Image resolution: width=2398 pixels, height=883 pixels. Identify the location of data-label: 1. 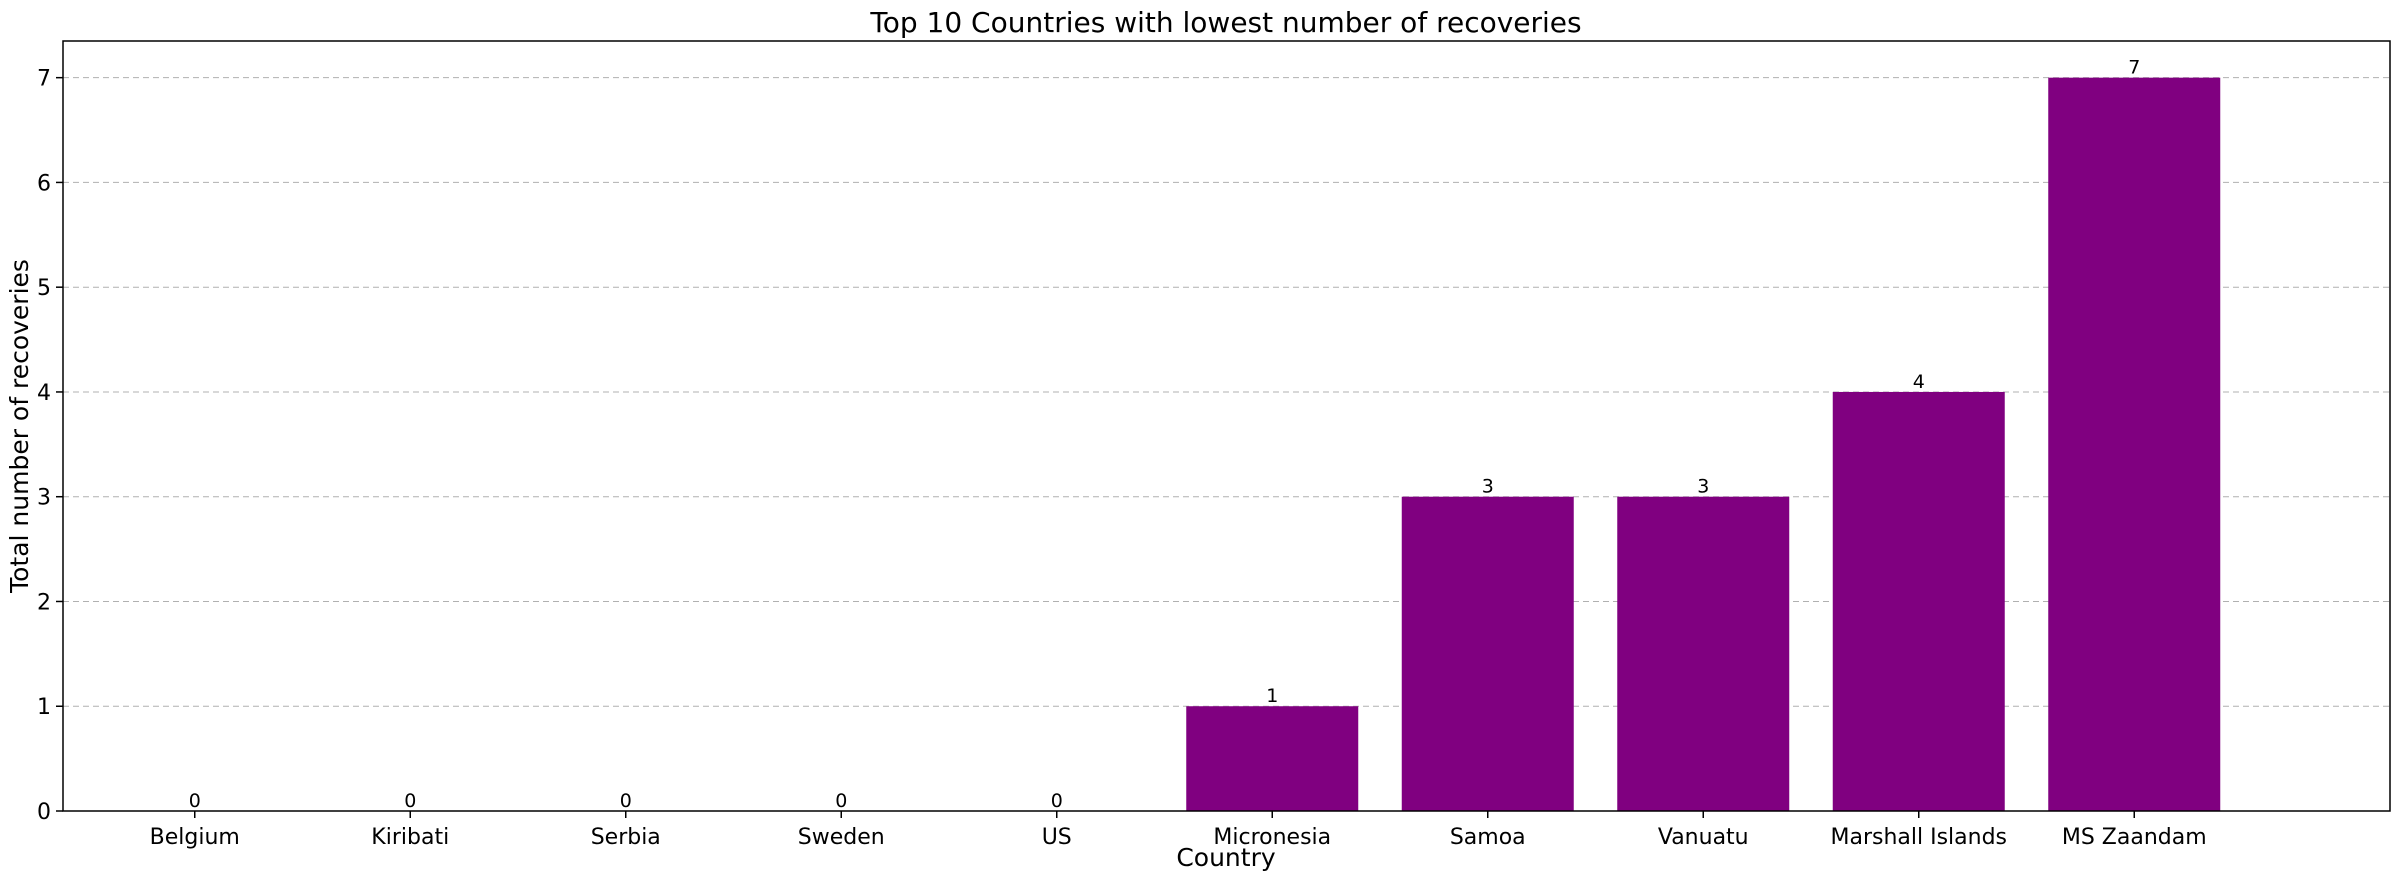
(1272, 696).